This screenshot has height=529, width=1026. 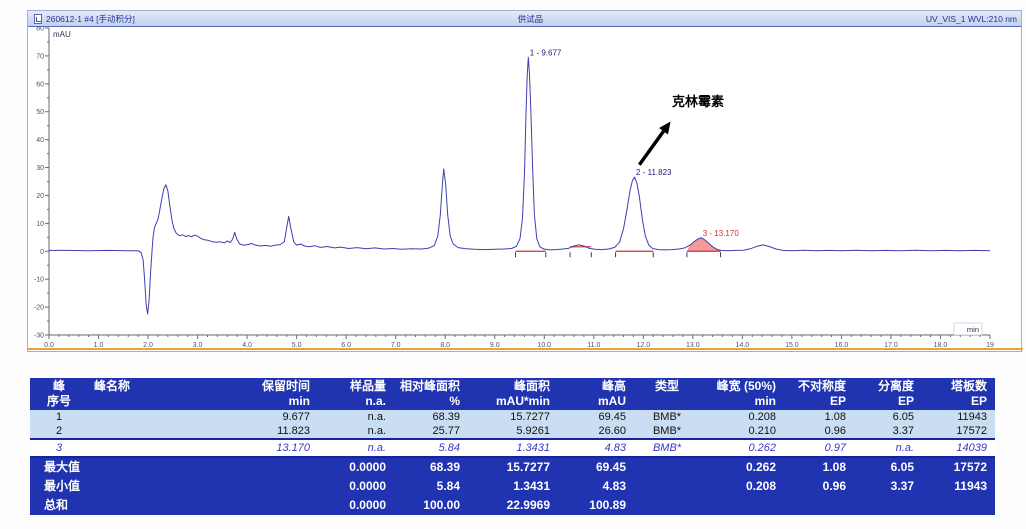 What do you see at coordinates (40, 224) in the screenshot?
I see `y-tick-label: 10` at bounding box center [40, 224].